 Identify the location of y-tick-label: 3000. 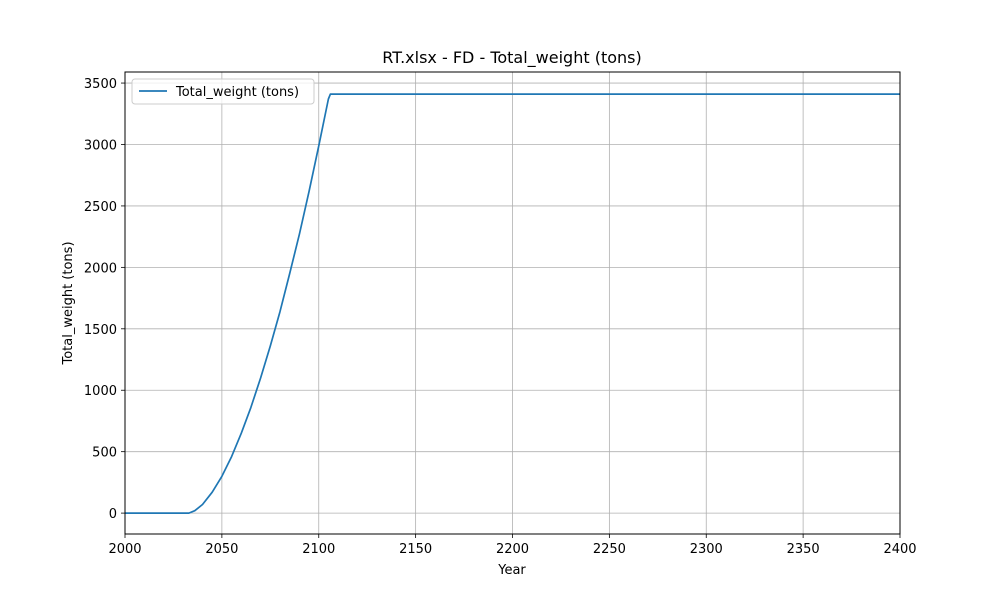
(100, 145).